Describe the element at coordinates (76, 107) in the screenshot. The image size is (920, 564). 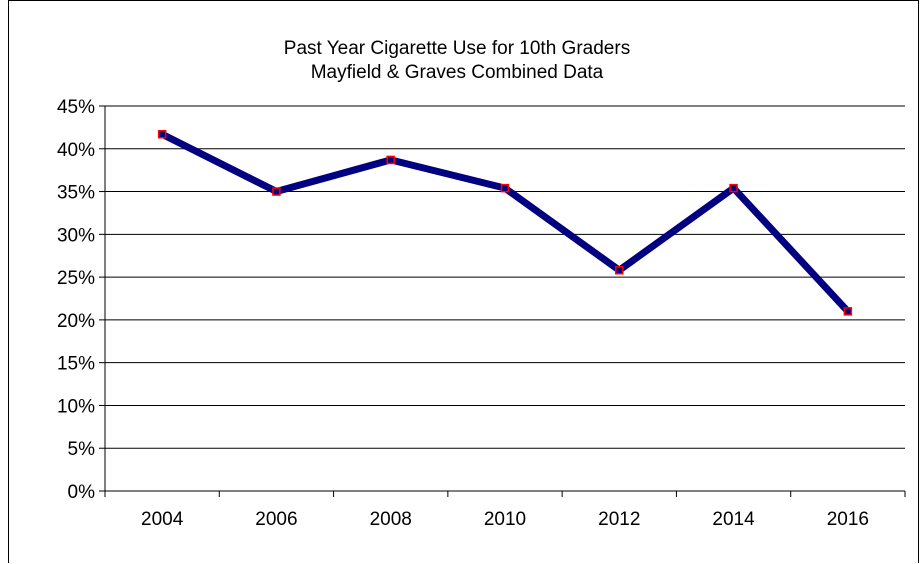
I see `y-tick-label: 45%` at that location.